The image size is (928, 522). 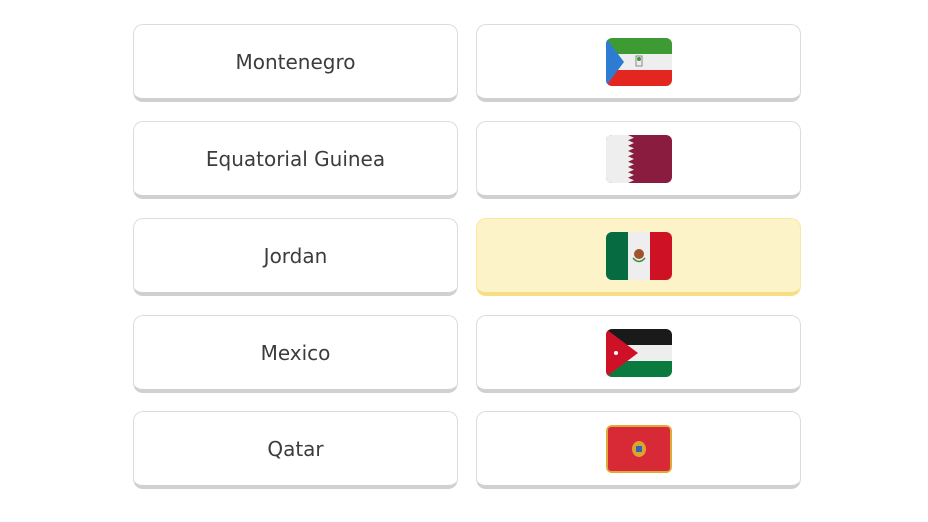 I want to click on mexico-flag-icon, so click(x=638, y=255).